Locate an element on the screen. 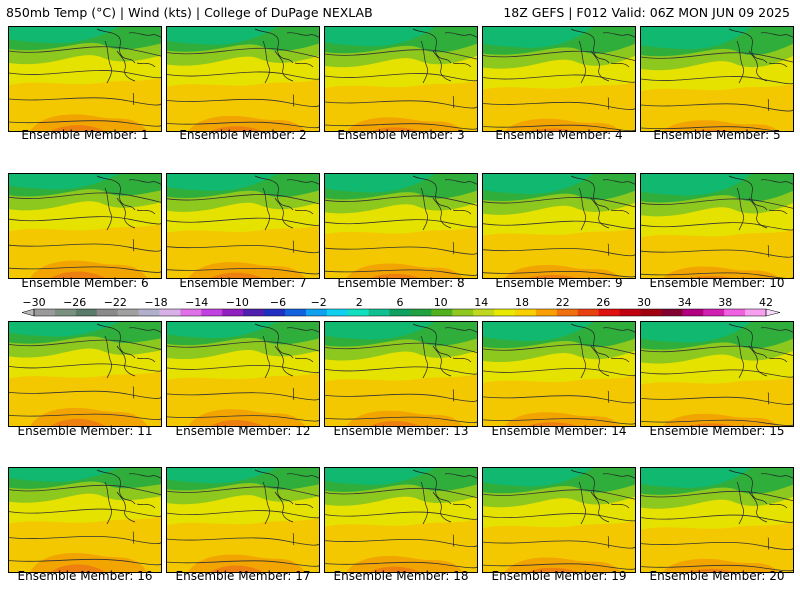  colorbar-tick-label: 30 is located at coordinates (644, 302).